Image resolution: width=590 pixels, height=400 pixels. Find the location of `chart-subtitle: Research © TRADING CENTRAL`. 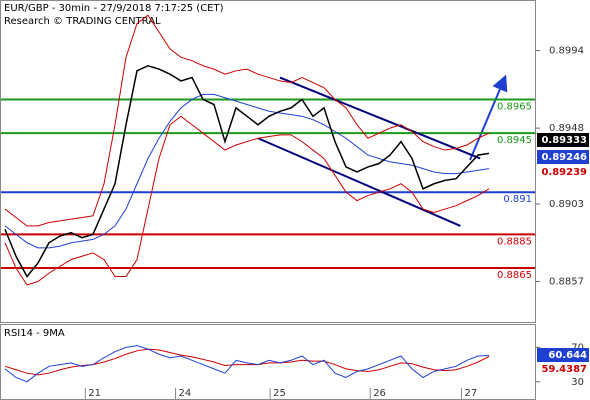

chart-subtitle: Research © TRADING CENTRAL is located at coordinates (82, 21).